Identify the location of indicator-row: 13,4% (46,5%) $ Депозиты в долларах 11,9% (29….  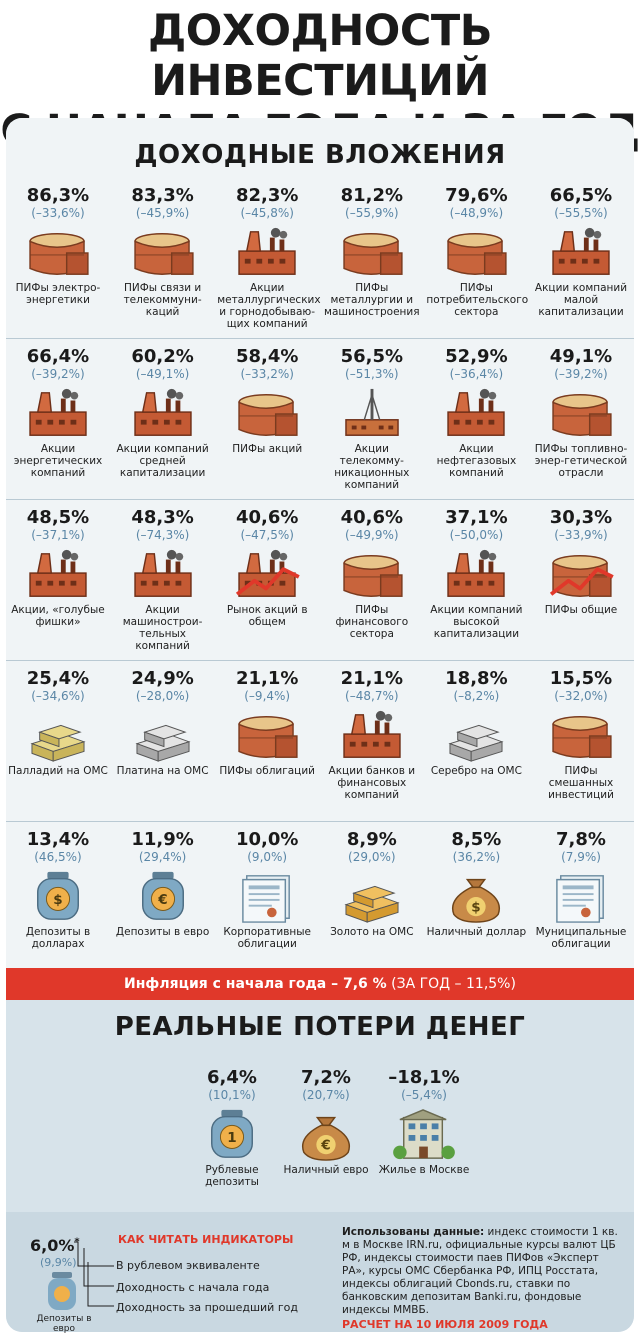
(320, 902).